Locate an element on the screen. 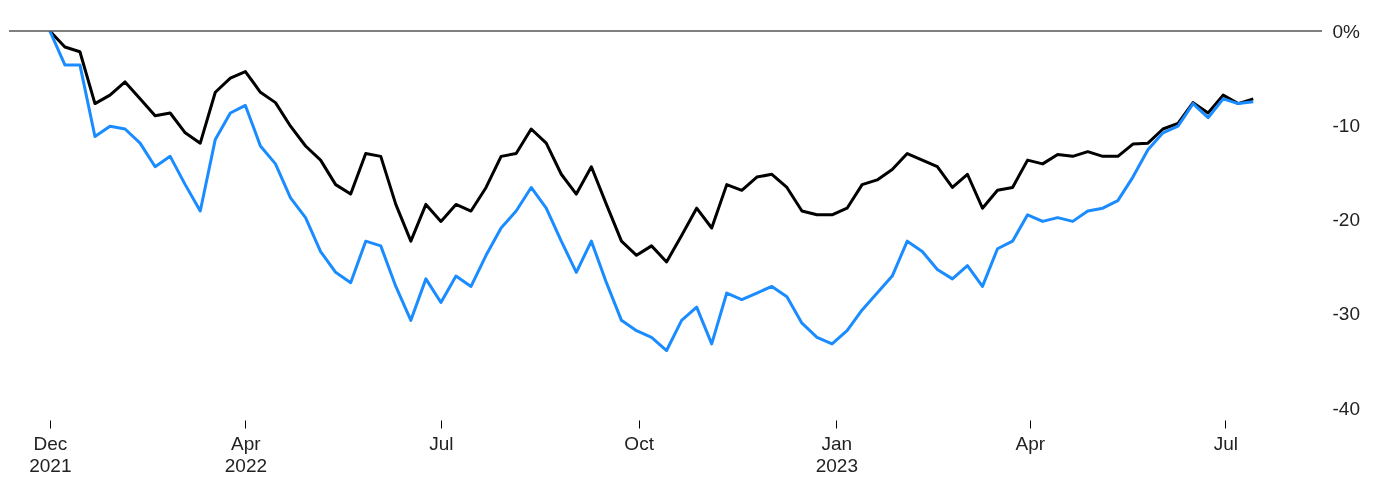  y-tick-label: -20 is located at coordinates (1346, 219).